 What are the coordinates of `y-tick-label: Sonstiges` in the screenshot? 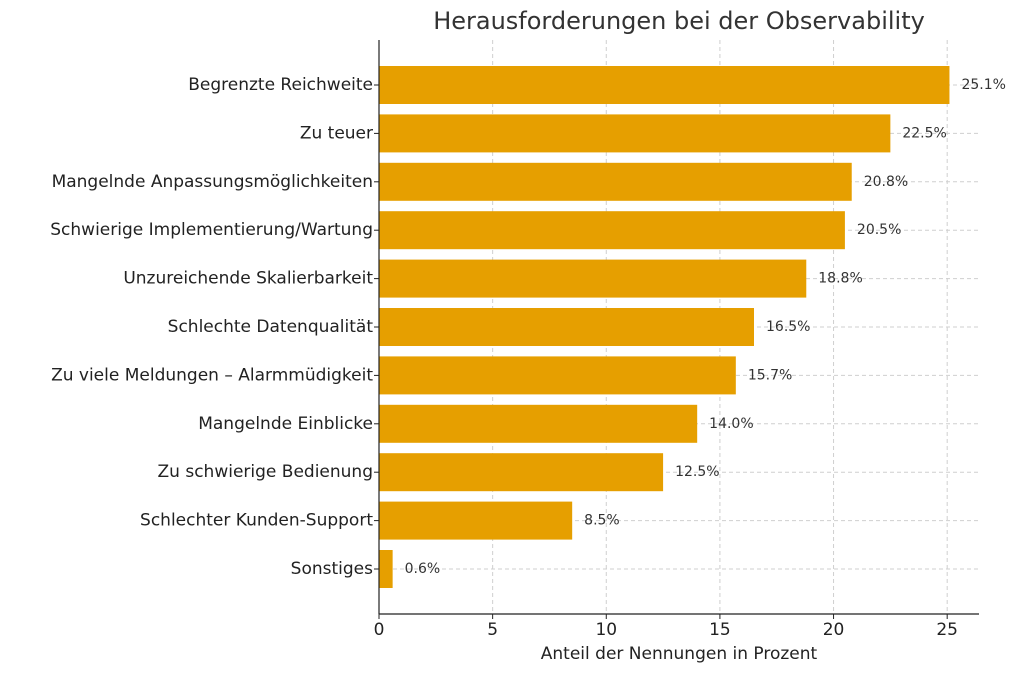 It's located at (332, 569).